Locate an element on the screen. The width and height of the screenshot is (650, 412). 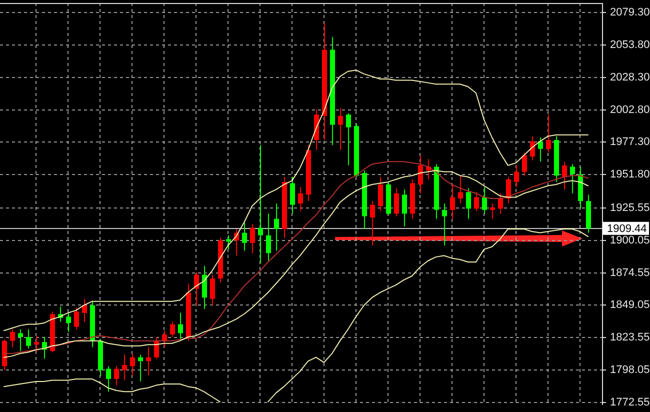
y-tick-label: 1977.30 is located at coordinates (630, 142).